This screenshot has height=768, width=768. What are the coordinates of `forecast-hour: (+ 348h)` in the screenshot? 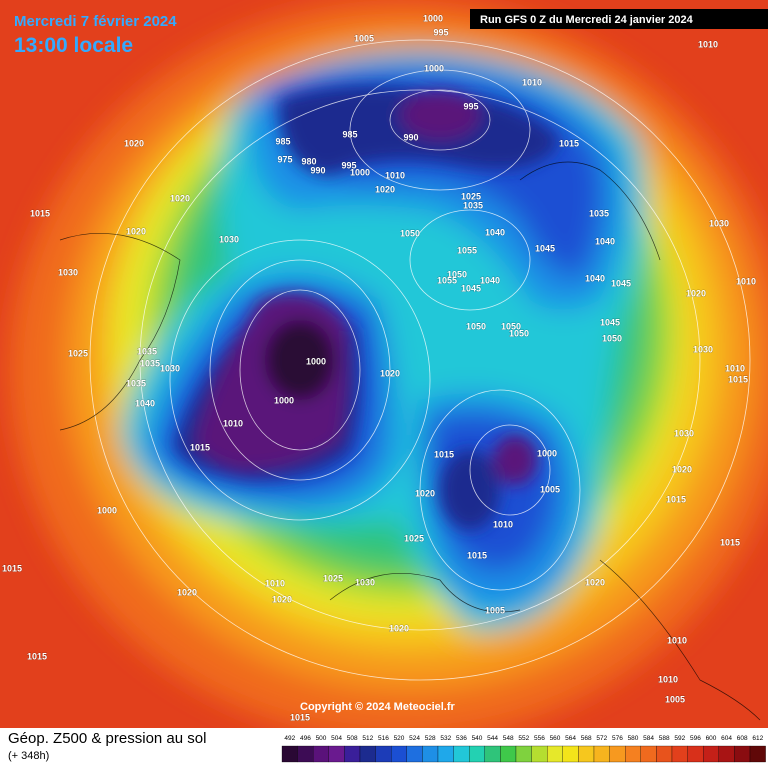 It's located at (28, 756).